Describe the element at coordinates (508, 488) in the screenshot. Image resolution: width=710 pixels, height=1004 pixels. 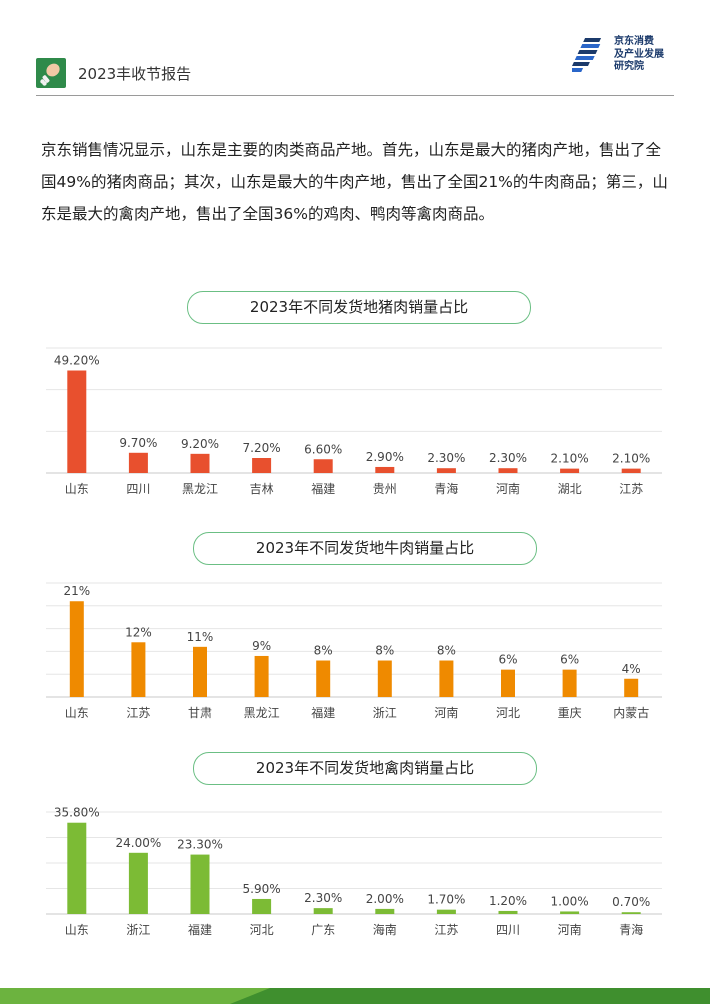
I see `pork-category-label: 河南` at that location.